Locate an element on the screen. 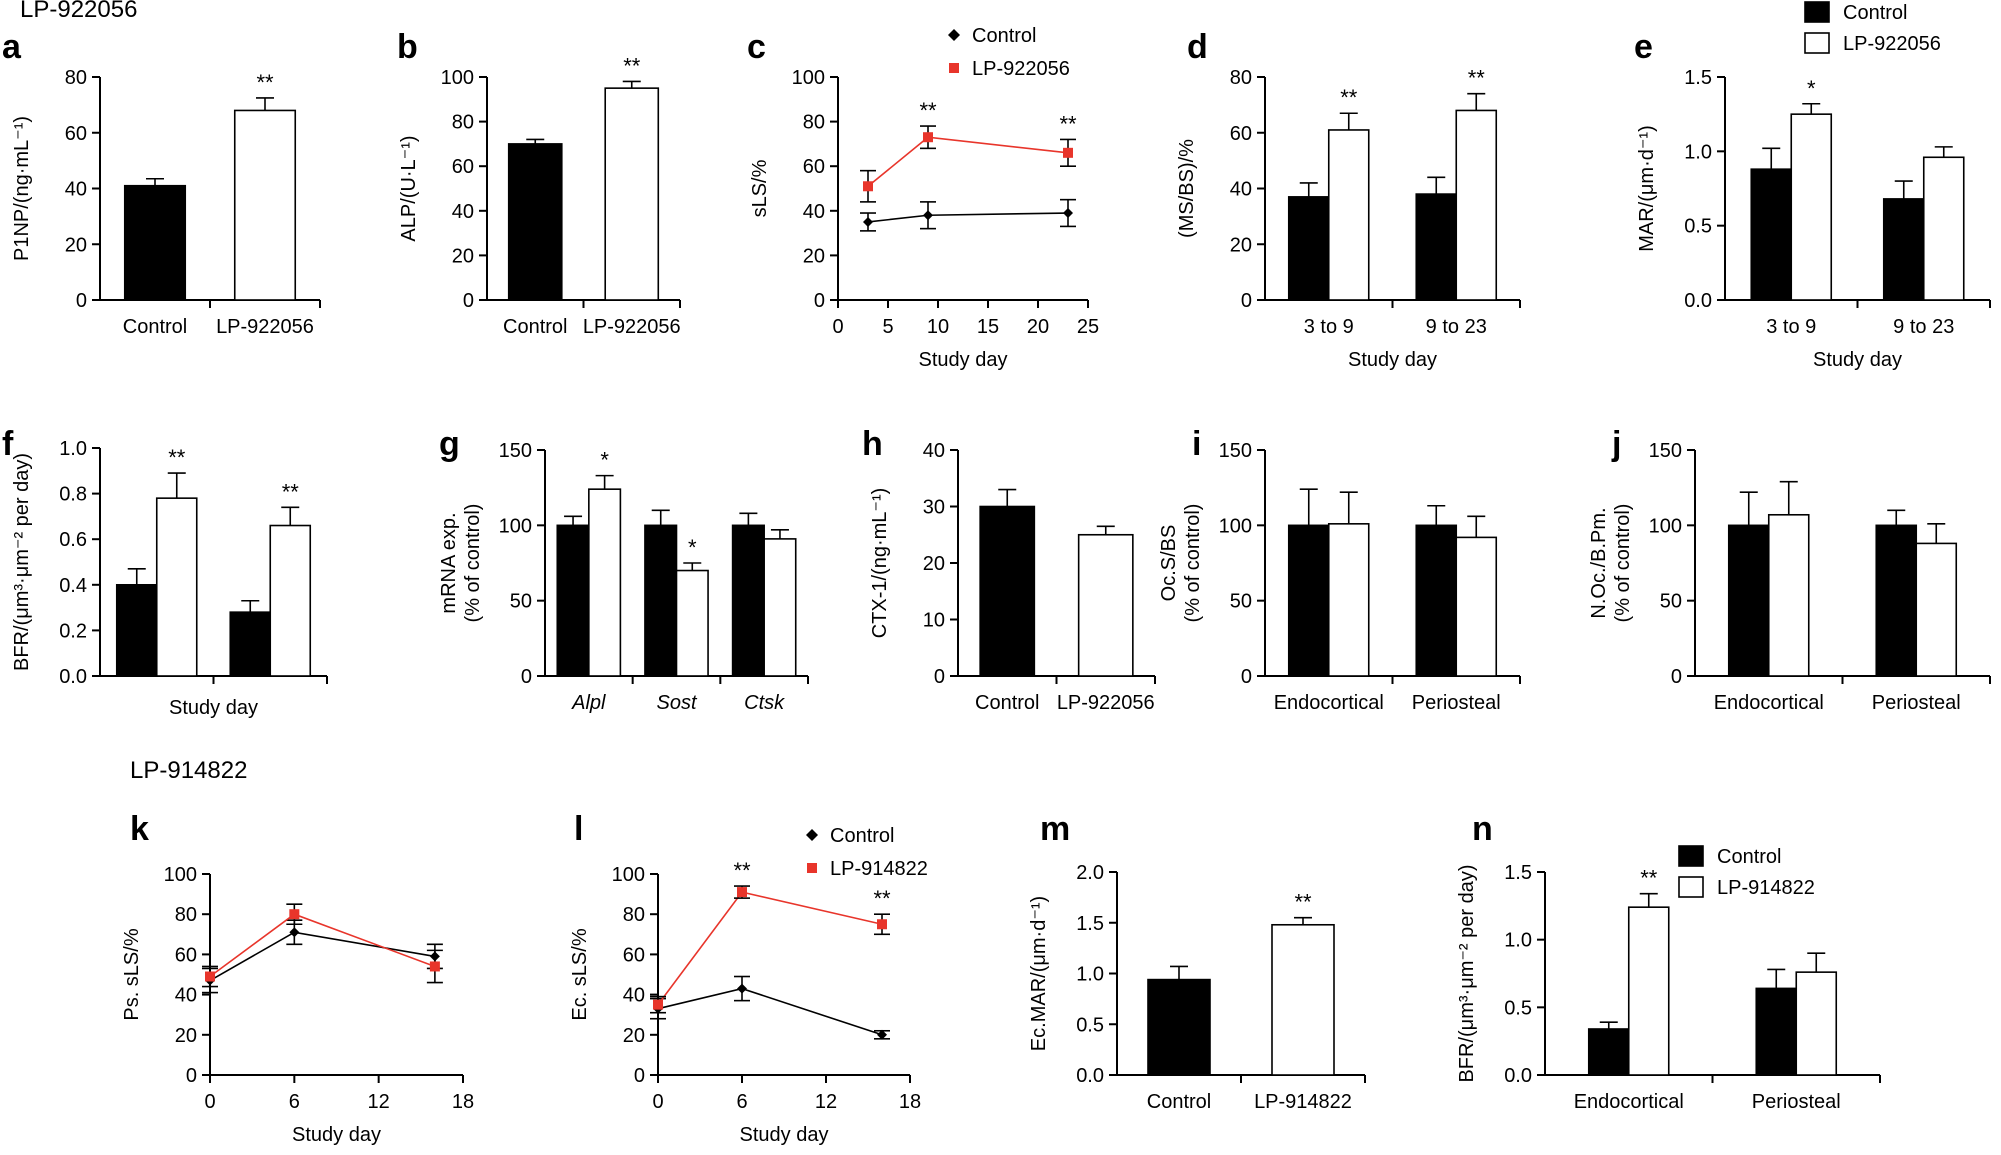 This screenshot has width=2001, height=1155. y-tick-label-k: 60 is located at coordinates (186, 955).